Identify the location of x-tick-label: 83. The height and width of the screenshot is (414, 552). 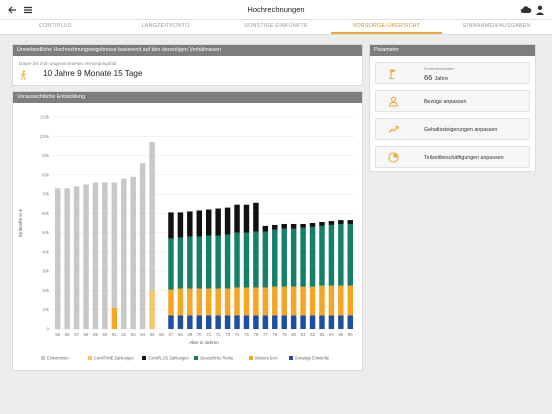
(322, 334).